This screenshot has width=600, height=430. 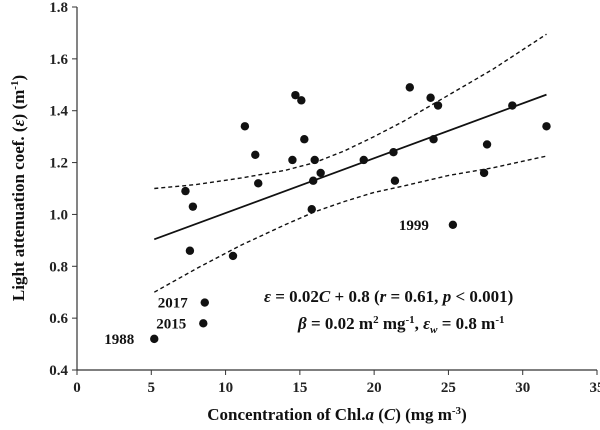 What do you see at coordinates (595, 388) in the screenshot?
I see `x-tick-label: 35` at bounding box center [595, 388].